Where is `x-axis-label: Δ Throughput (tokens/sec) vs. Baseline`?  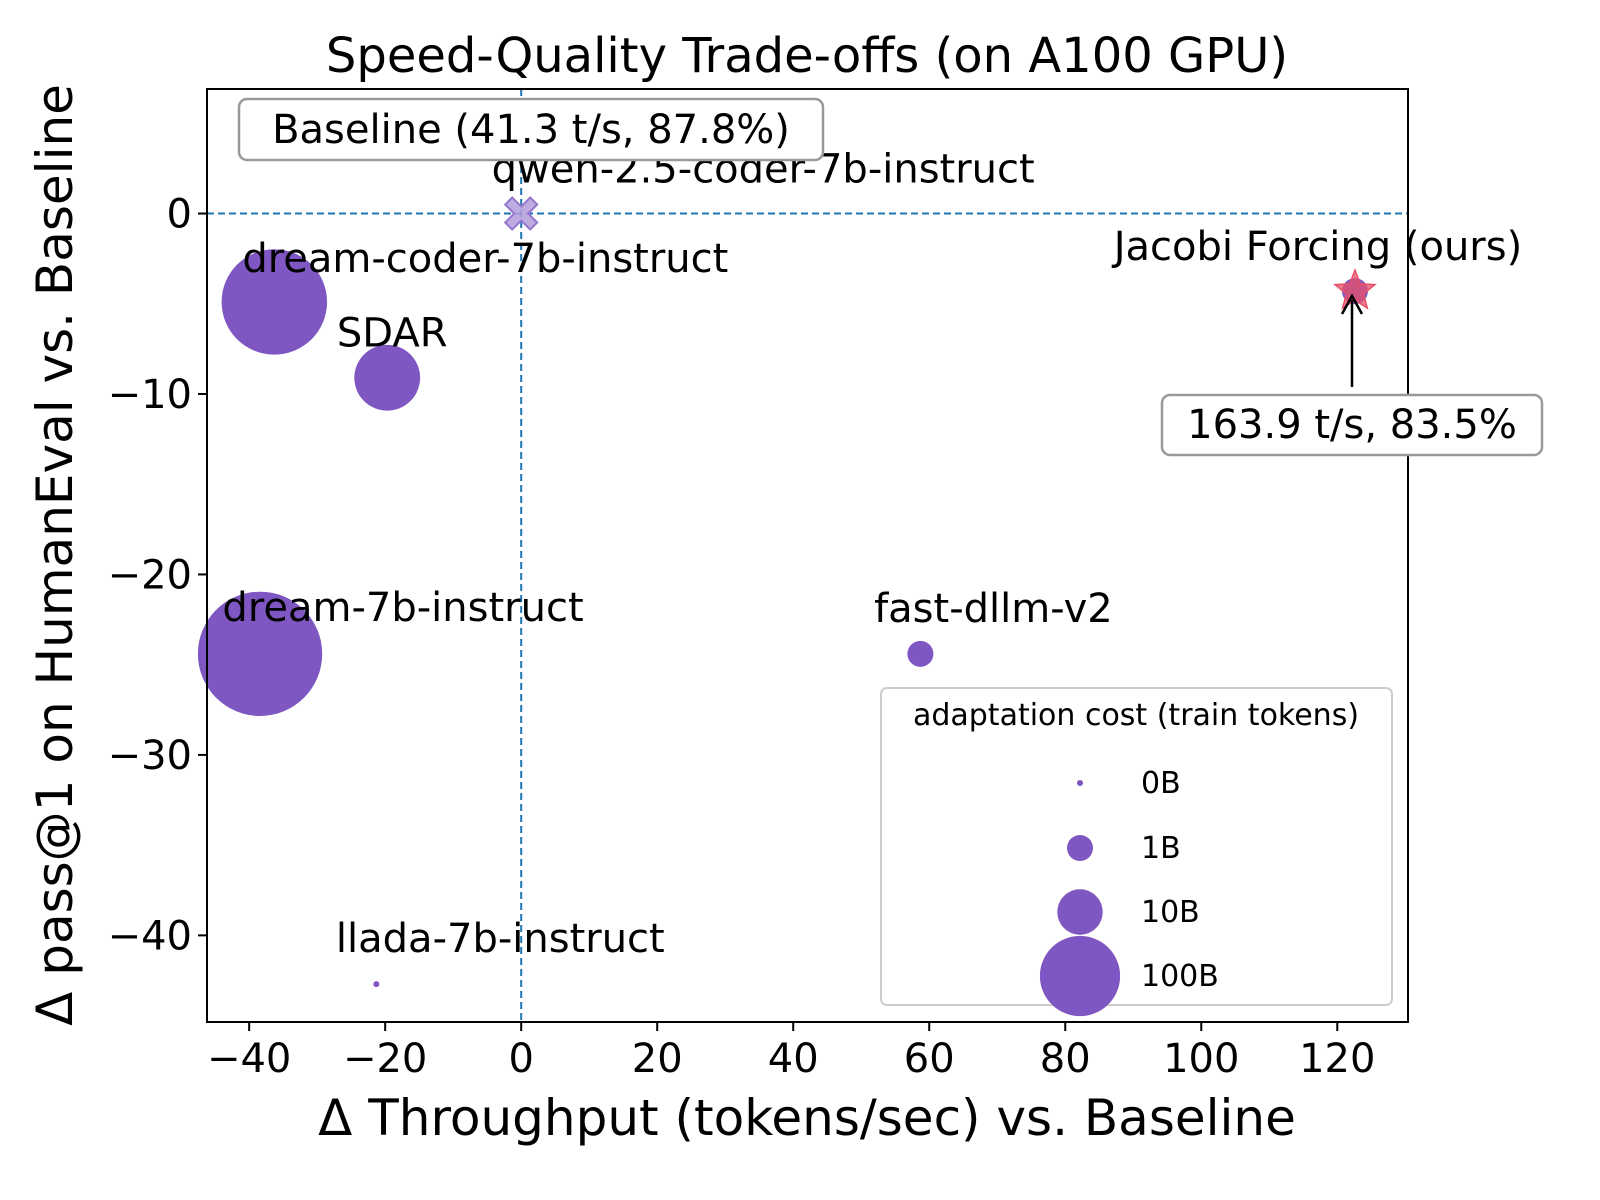
x-axis-label: Δ Throughput (tokens/sec) vs. Baseline is located at coordinates (807, 1118).